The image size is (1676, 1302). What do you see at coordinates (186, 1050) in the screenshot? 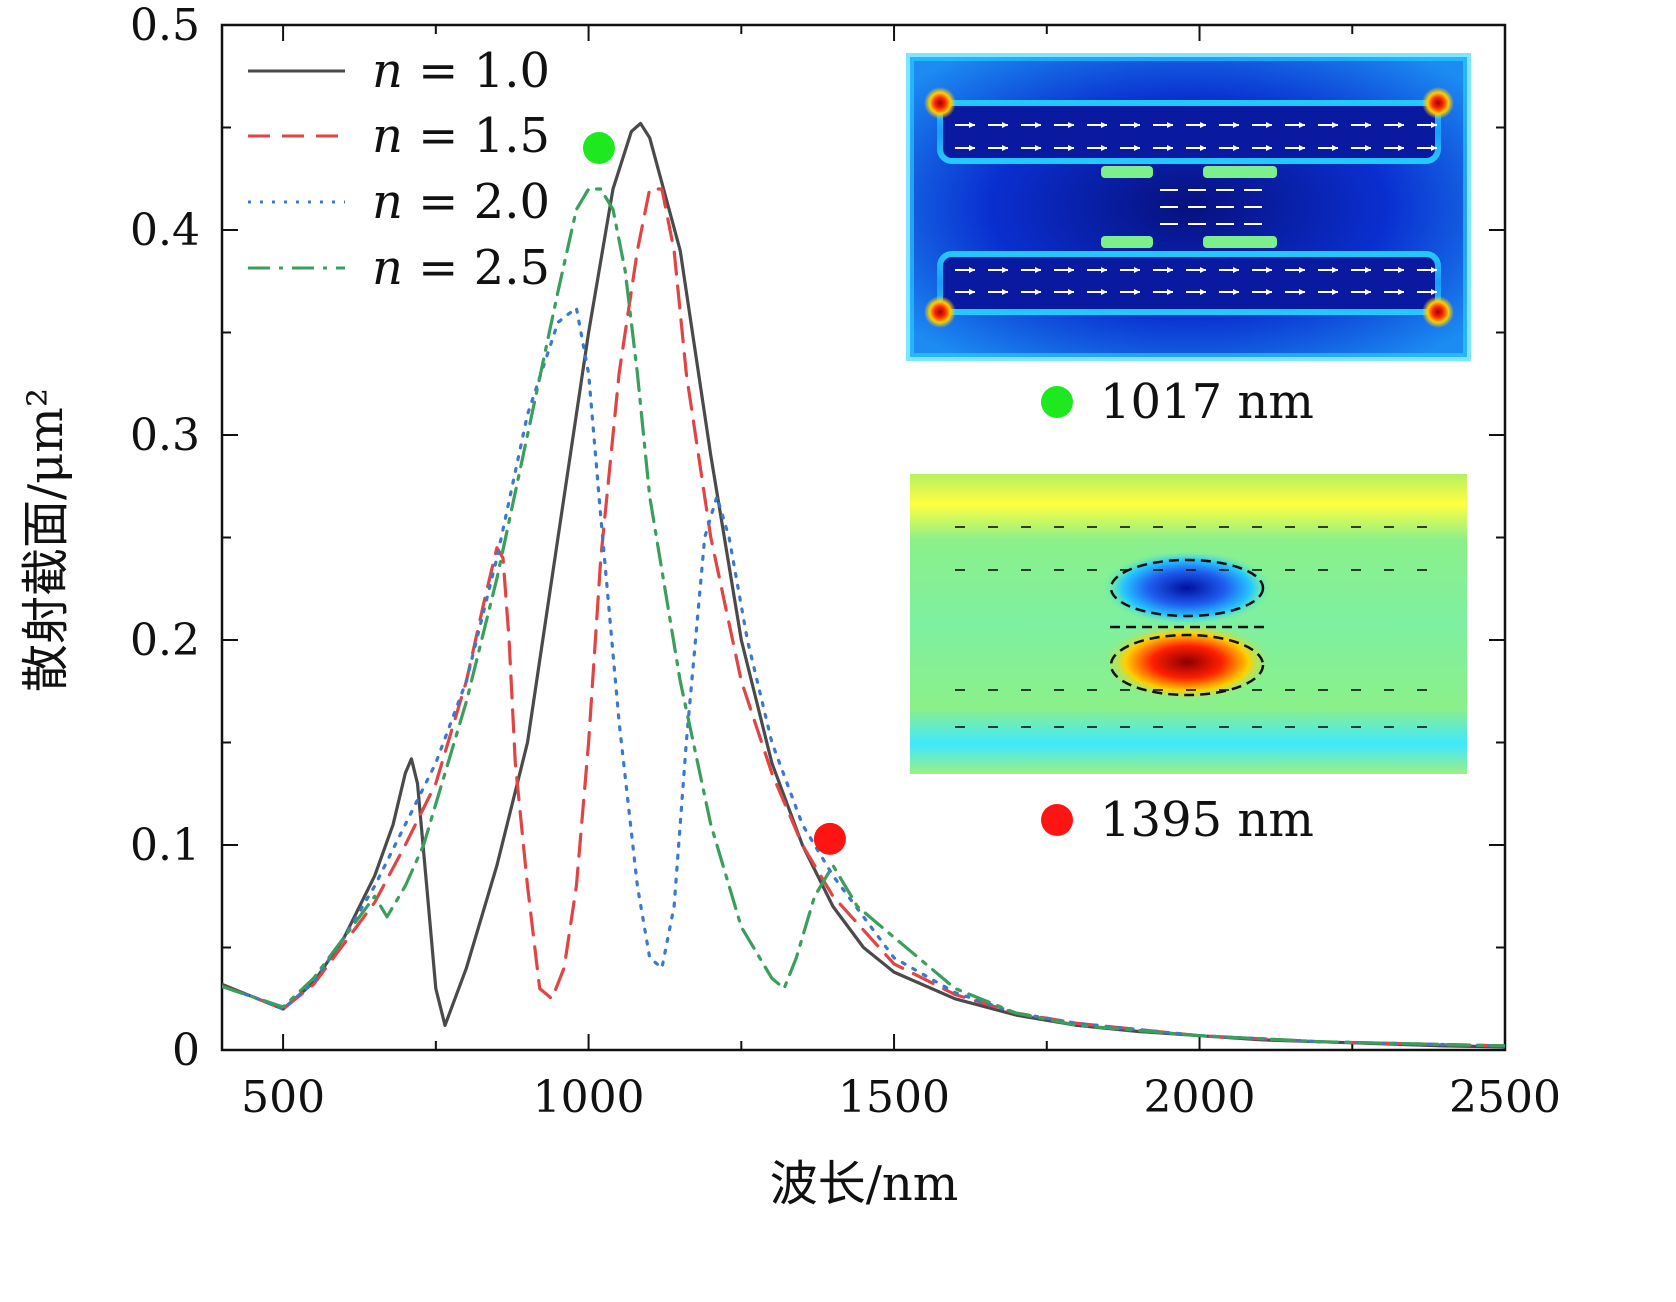
I see `y-tick-label: 0` at bounding box center [186, 1050].